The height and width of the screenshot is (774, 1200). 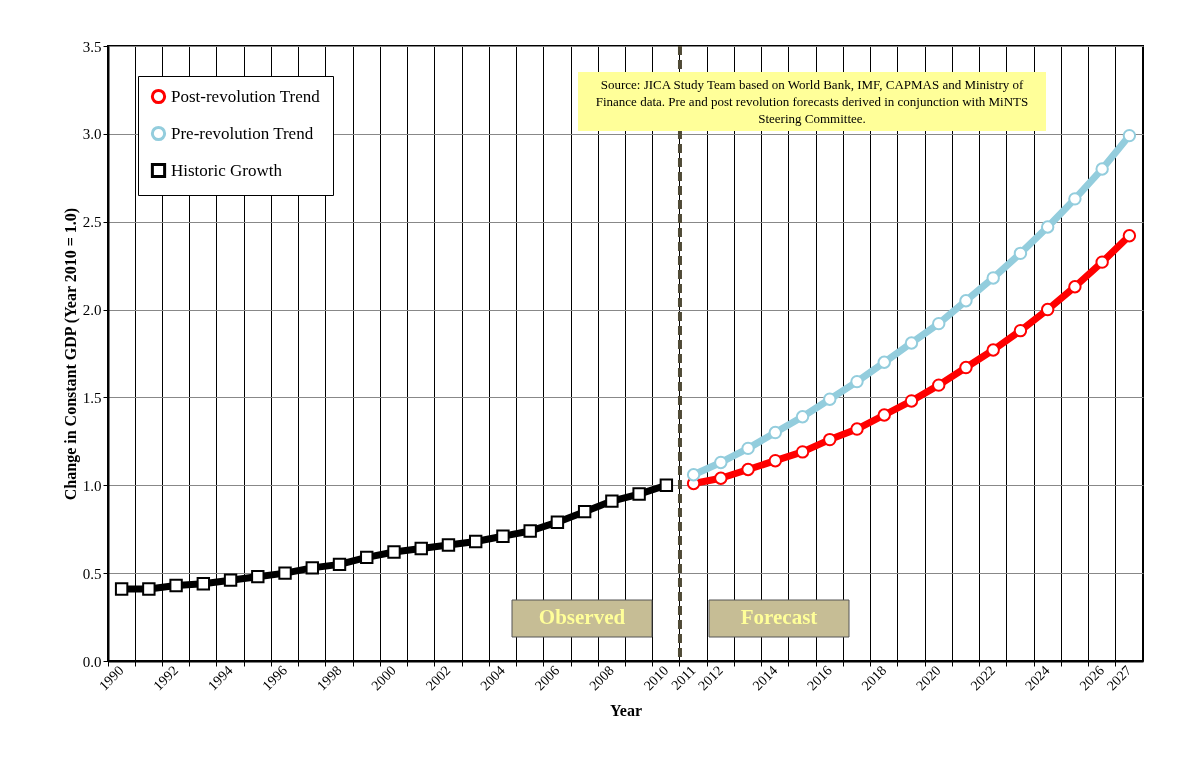 I want to click on y-tick-label: 2.0, so click(x=92, y=310).